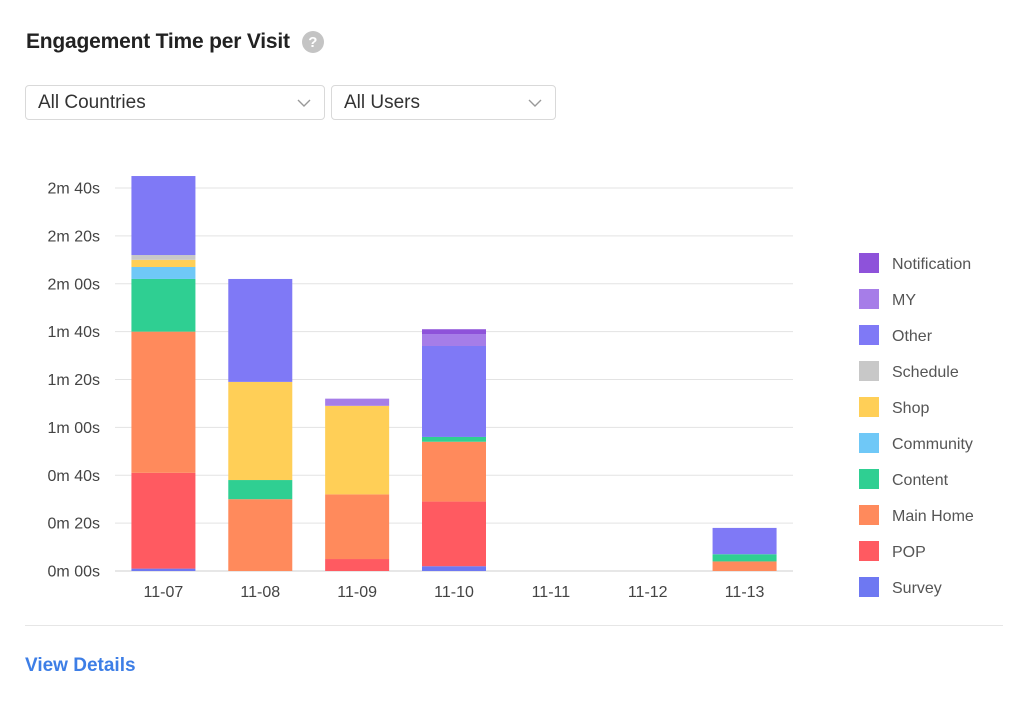 The height and width of the screenshot is (714, 1031). Describe the element at coordinates (920, 480) in the screenshot. I see `legend-label: Content` at that location.